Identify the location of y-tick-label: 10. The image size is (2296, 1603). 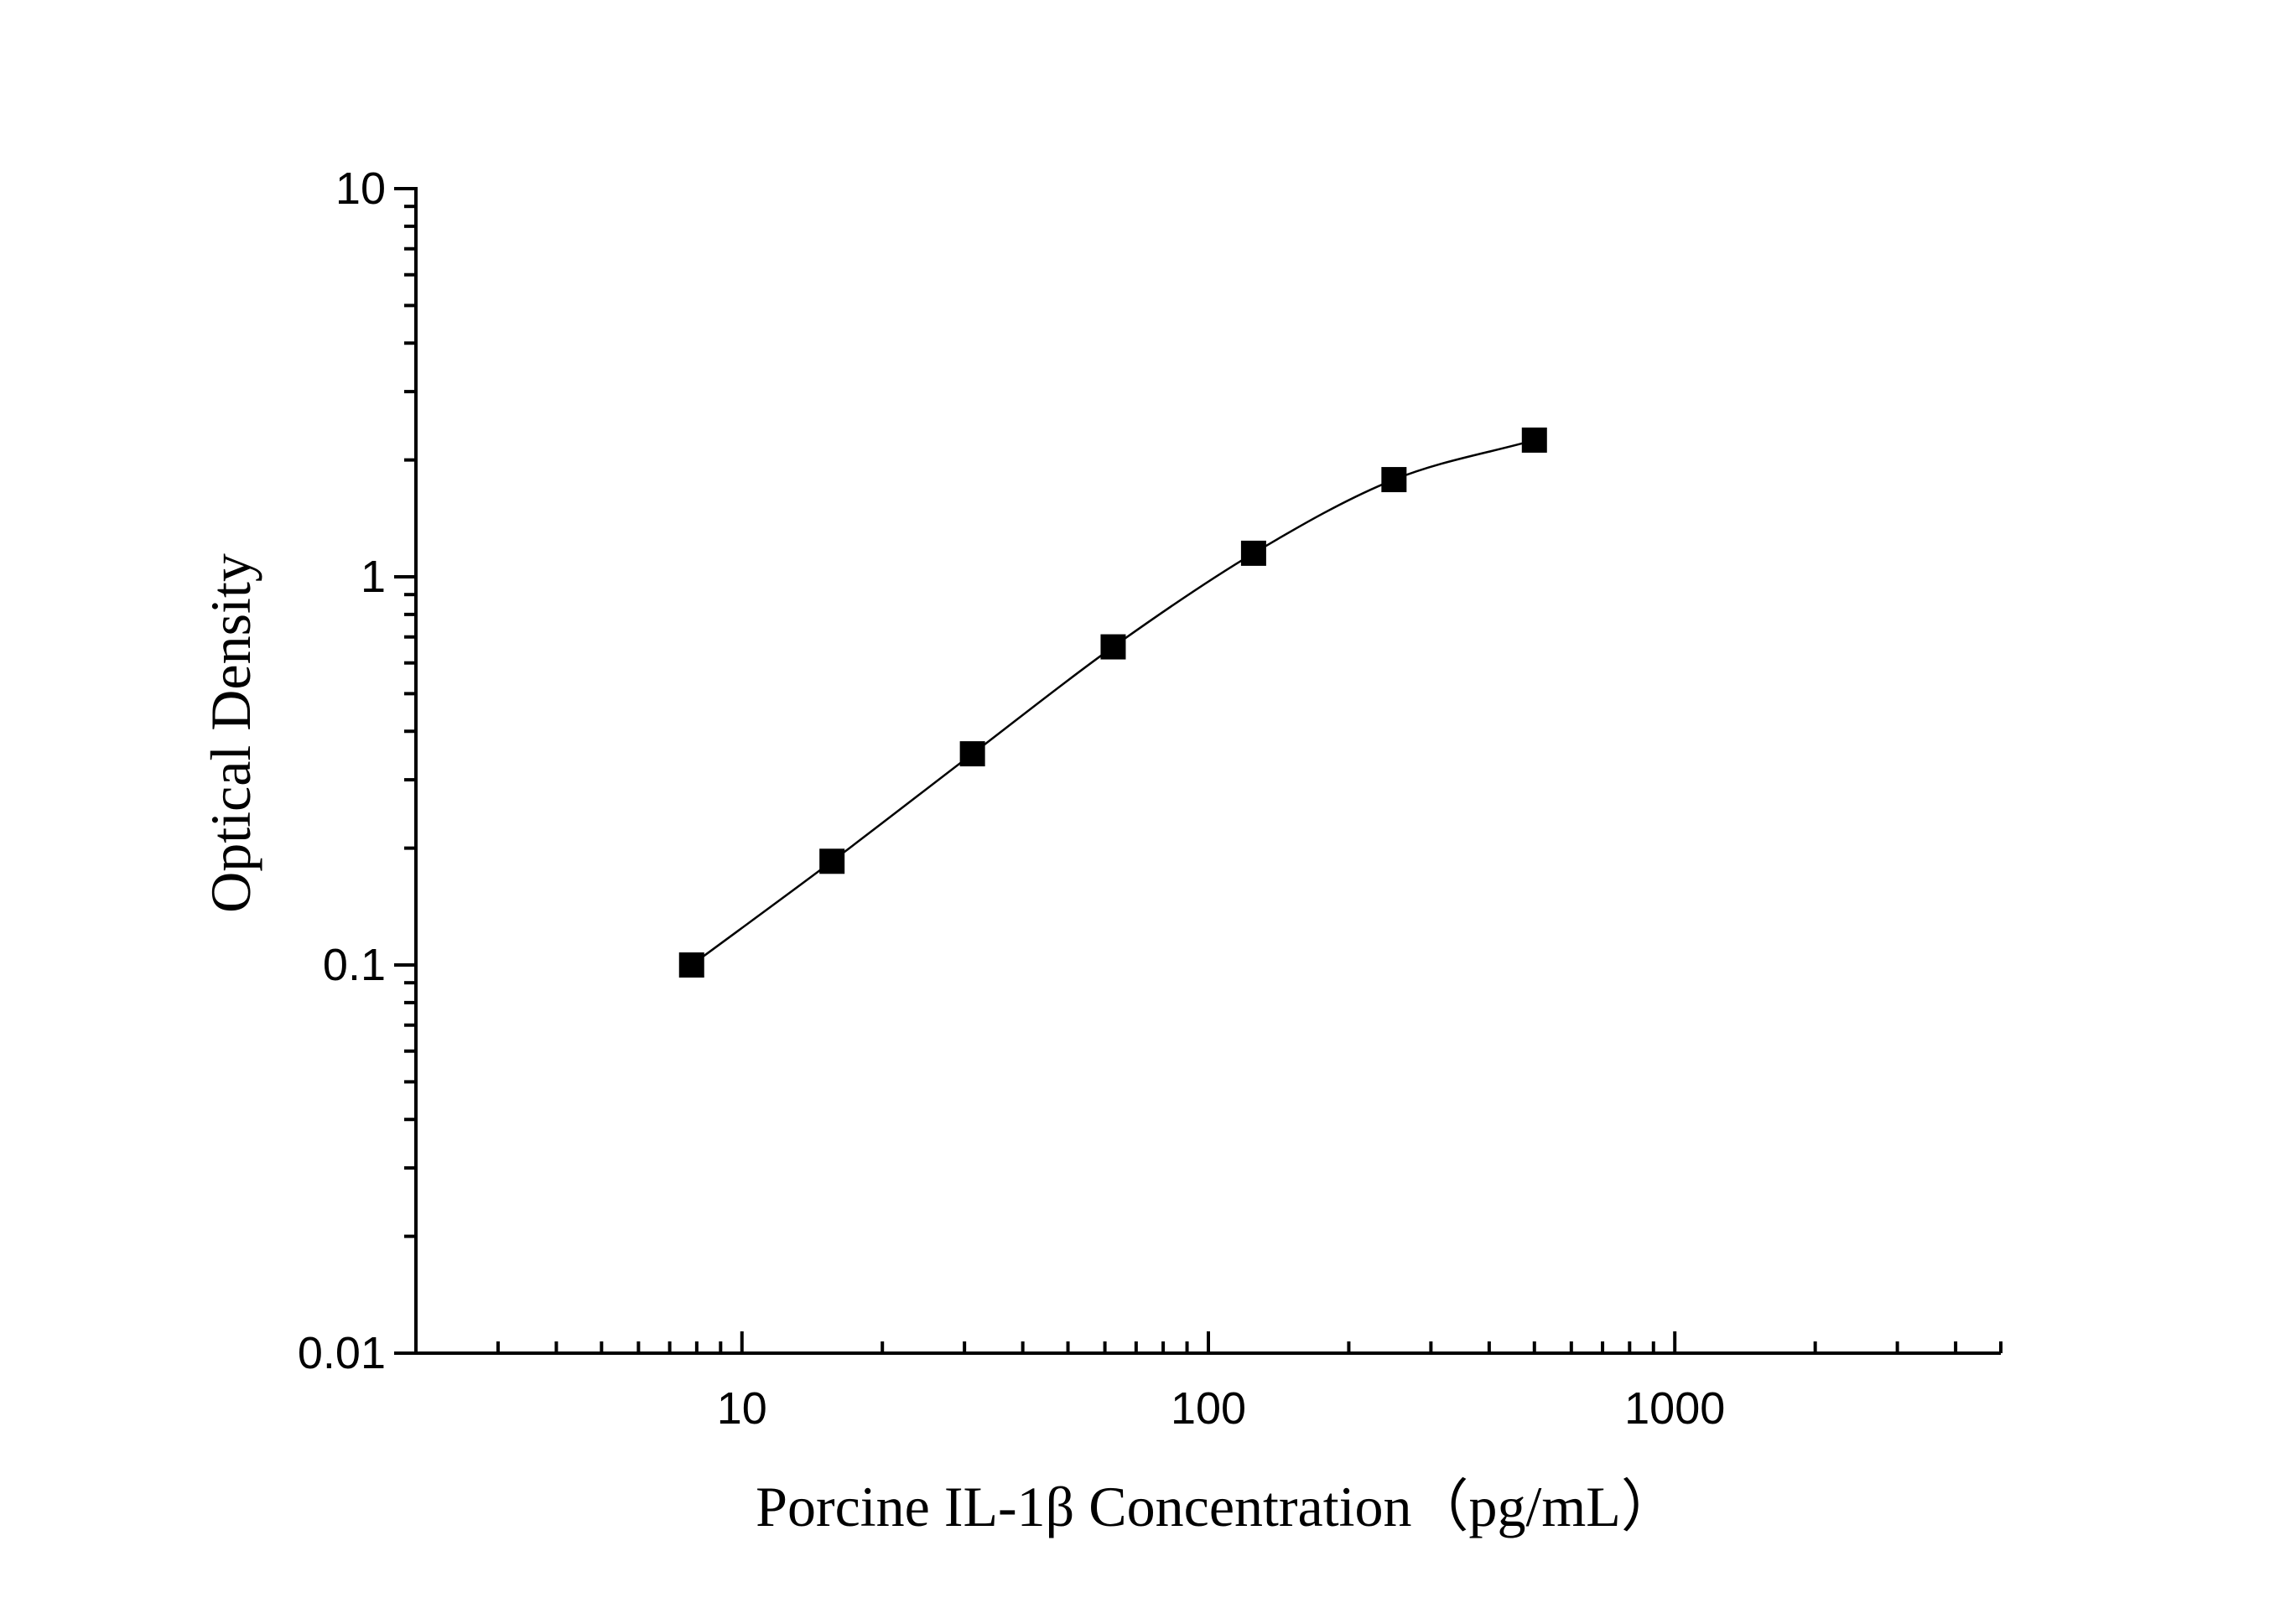
(360, 188).